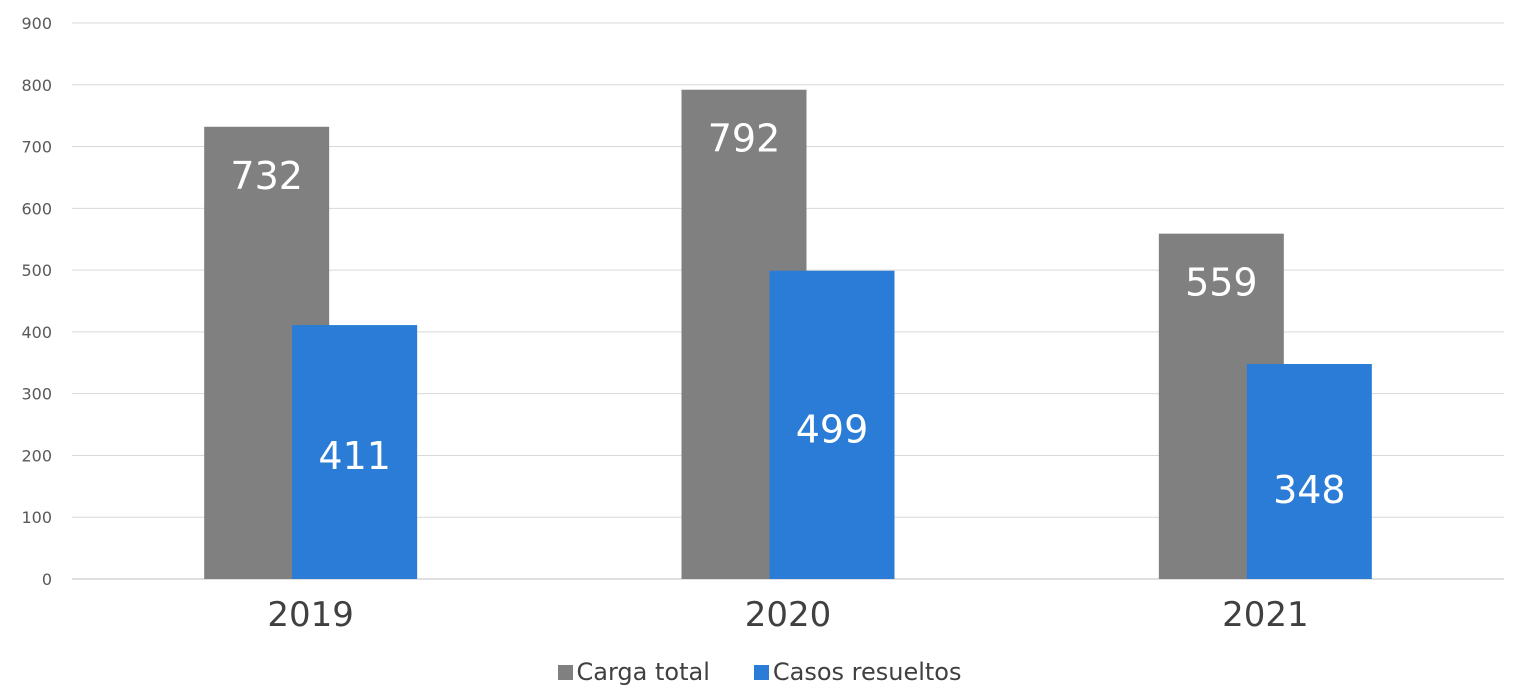 The image size is (1519, 690). Describe the element at coordinates (36, 394) in the screenshot. I see `y-tick-label: 300` at that location.